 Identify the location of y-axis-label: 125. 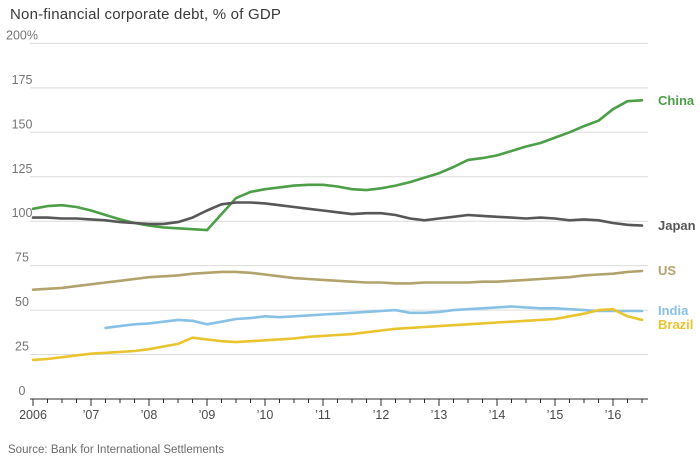
(22, 169).